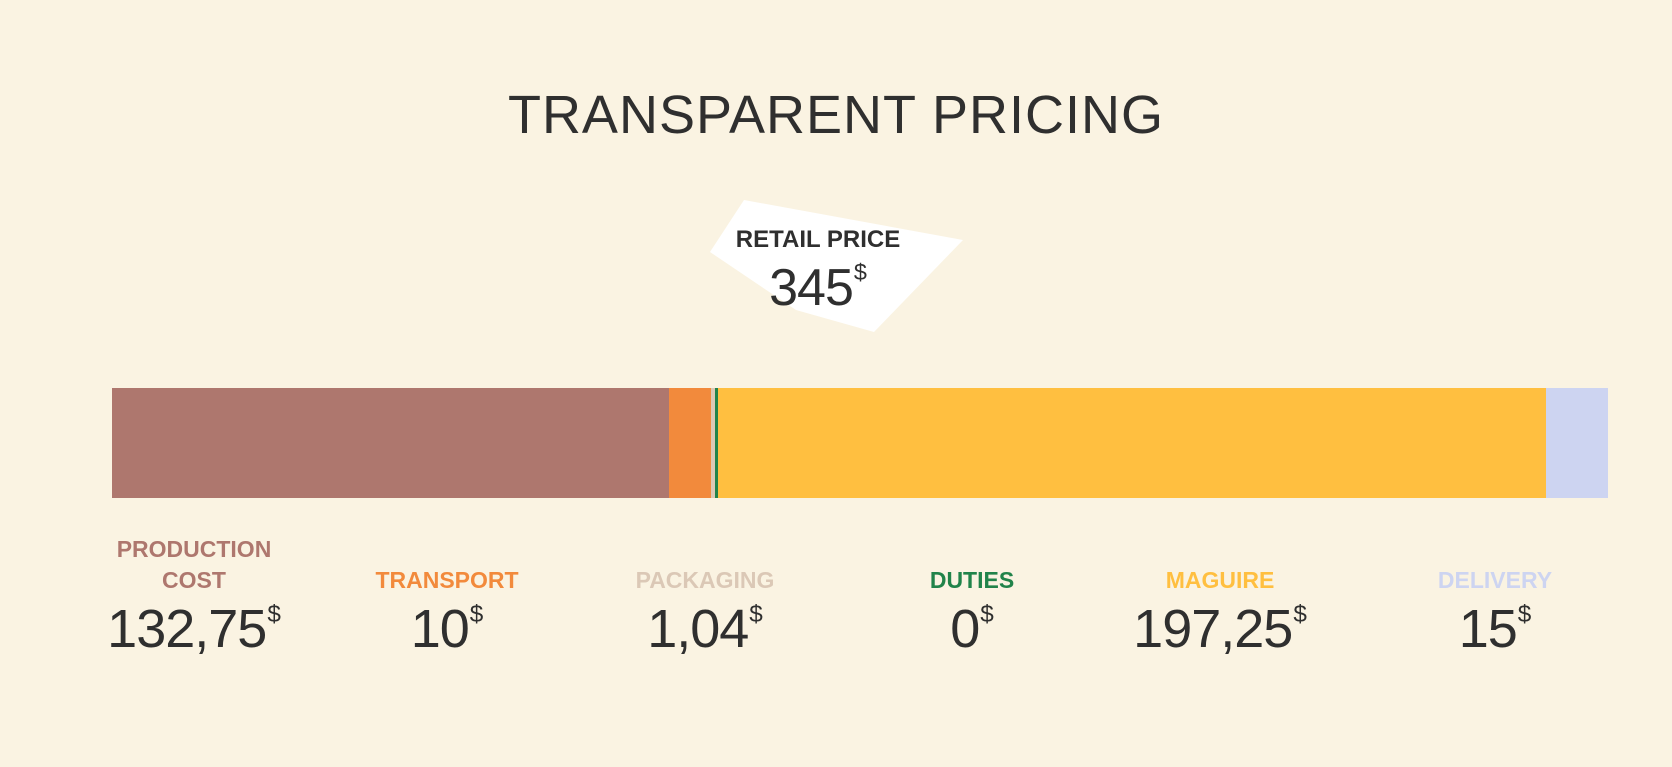  What do you see at coordinates (194, 597) in the screenshot?
I see `cost-item-production-cost: PRODUCTION COST 132,75$` at bounding box center [194, 597].